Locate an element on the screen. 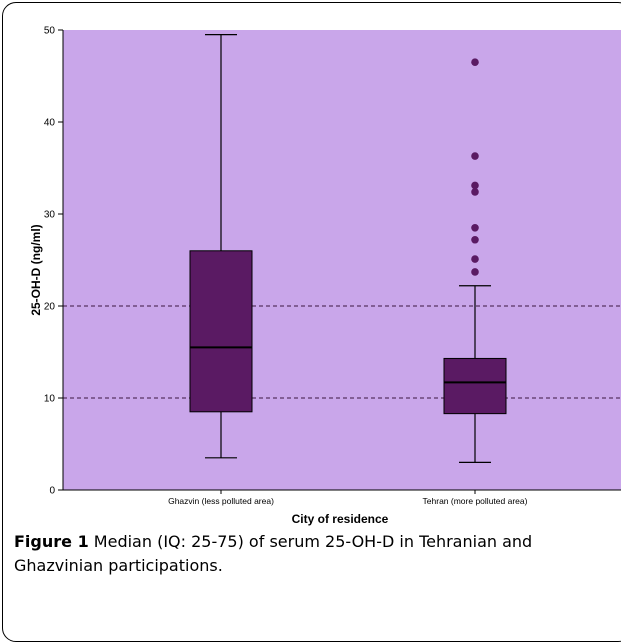  y-tick-label: 30 is located at coordinates (50, 215).